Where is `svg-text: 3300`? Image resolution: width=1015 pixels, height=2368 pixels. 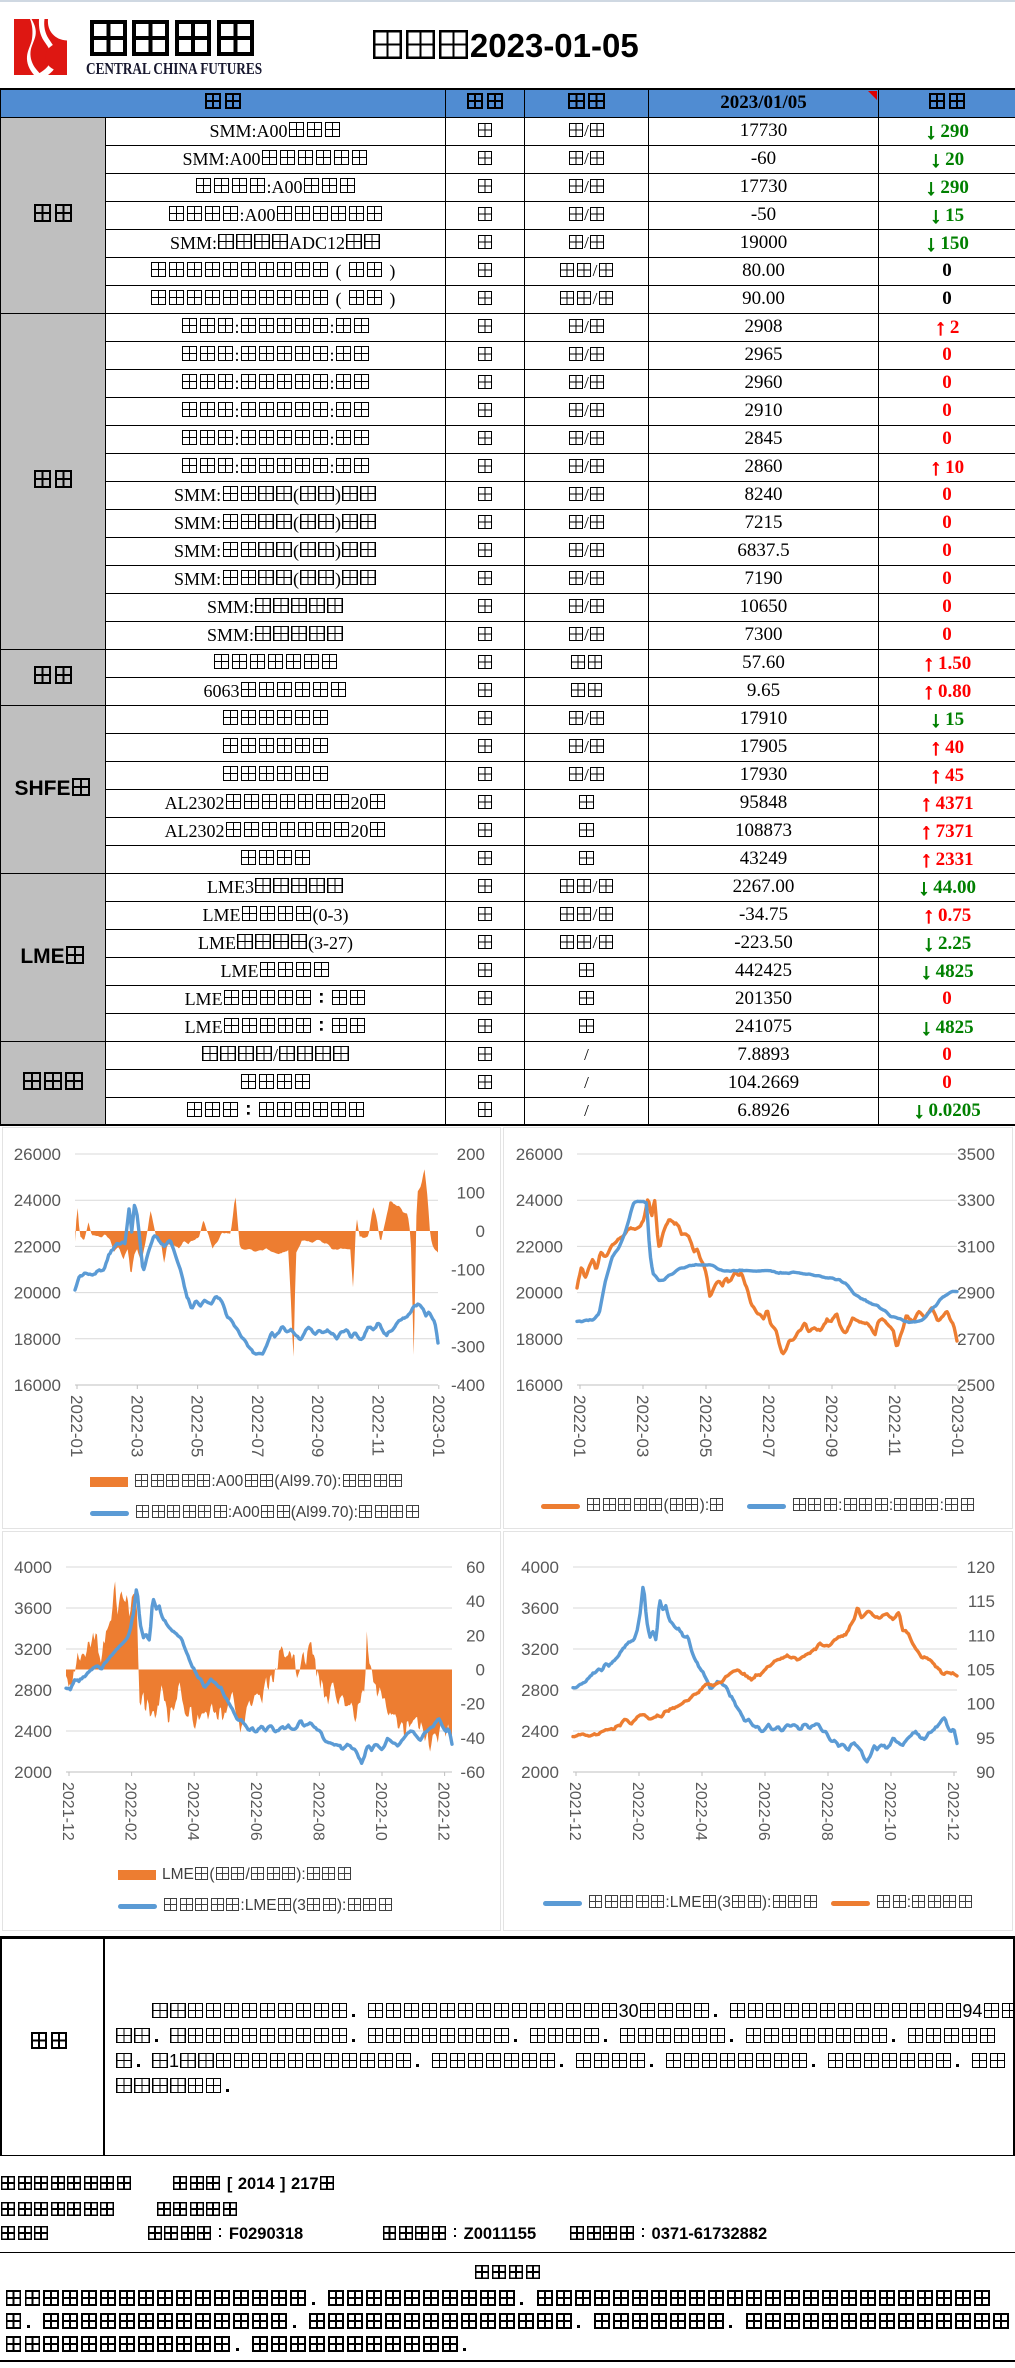
svg-text: 3300 is located at coordinates (976, 1200).